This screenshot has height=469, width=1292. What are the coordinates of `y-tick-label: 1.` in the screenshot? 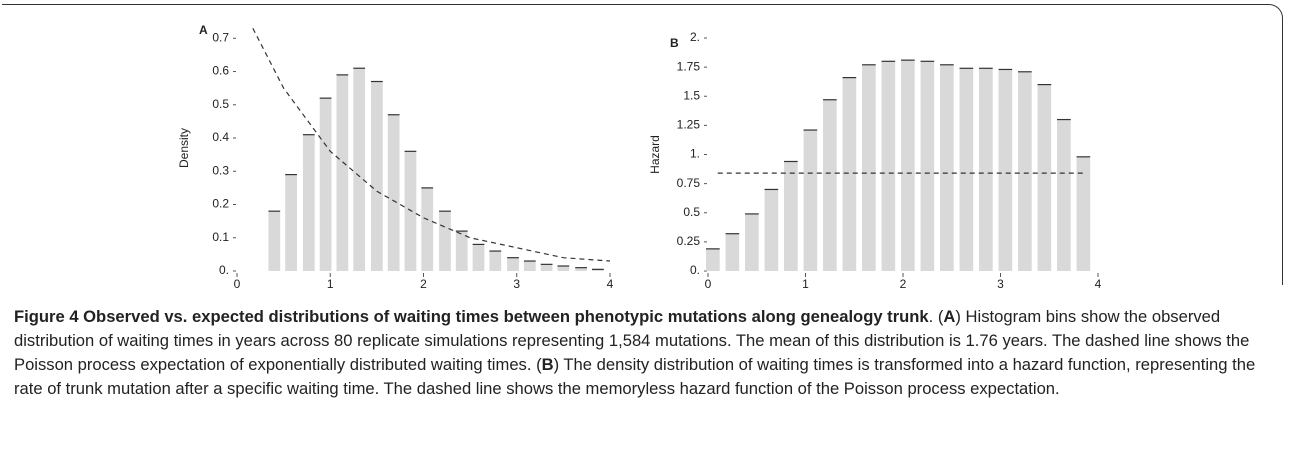 It's located at (695, 154).